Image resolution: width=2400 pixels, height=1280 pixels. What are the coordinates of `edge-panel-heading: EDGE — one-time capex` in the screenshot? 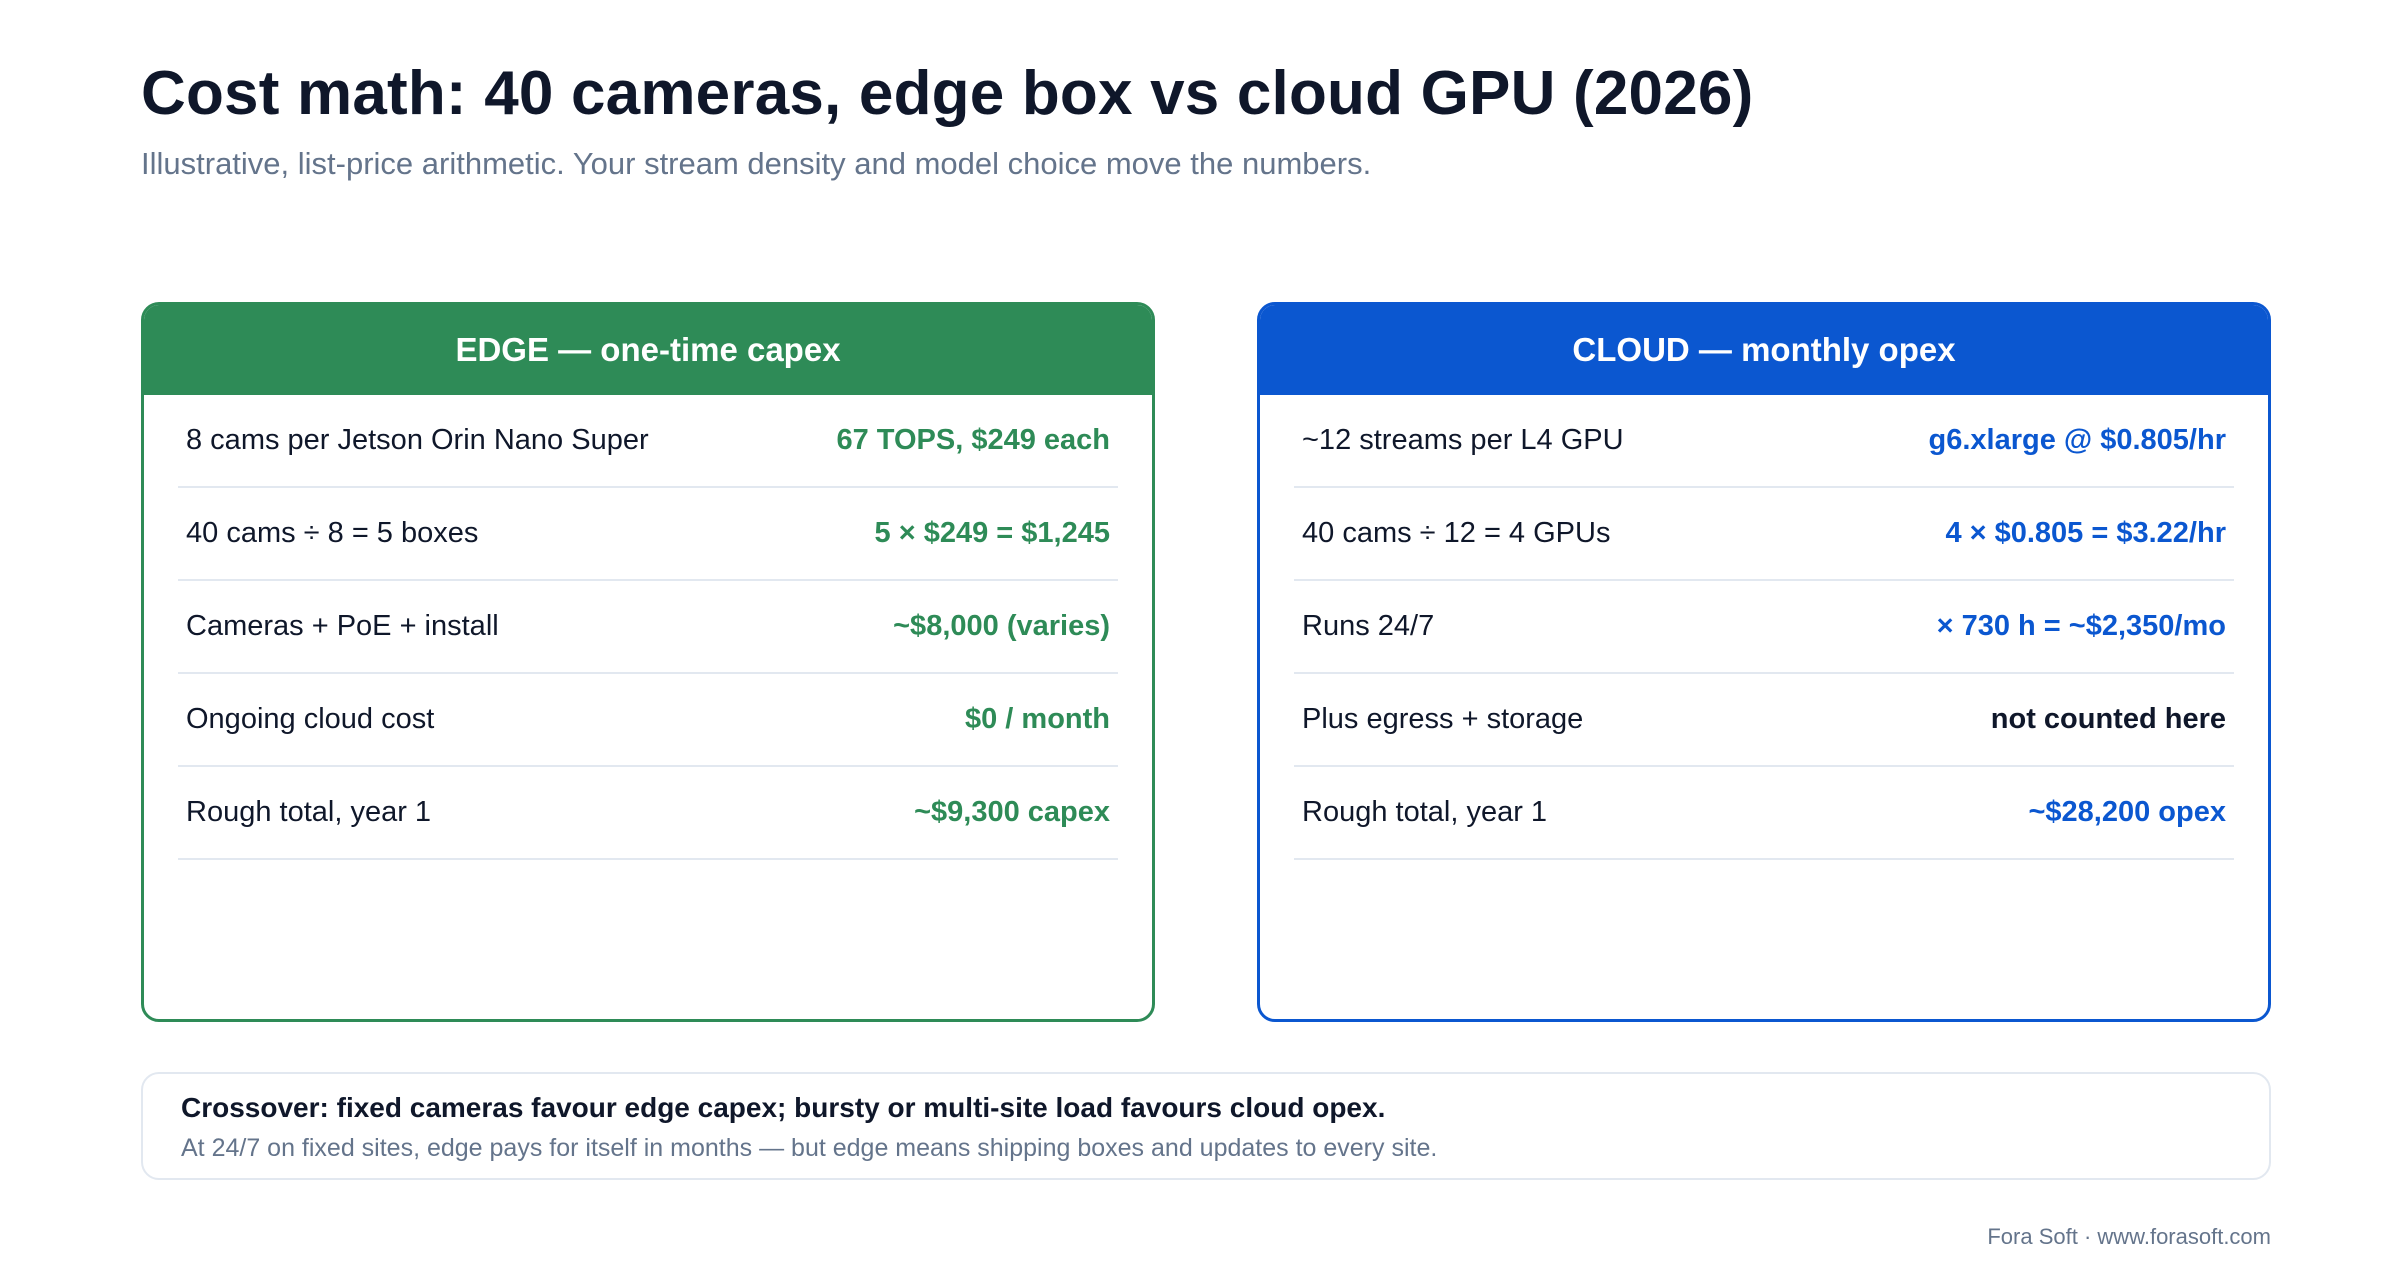 It's located at (648, 350).